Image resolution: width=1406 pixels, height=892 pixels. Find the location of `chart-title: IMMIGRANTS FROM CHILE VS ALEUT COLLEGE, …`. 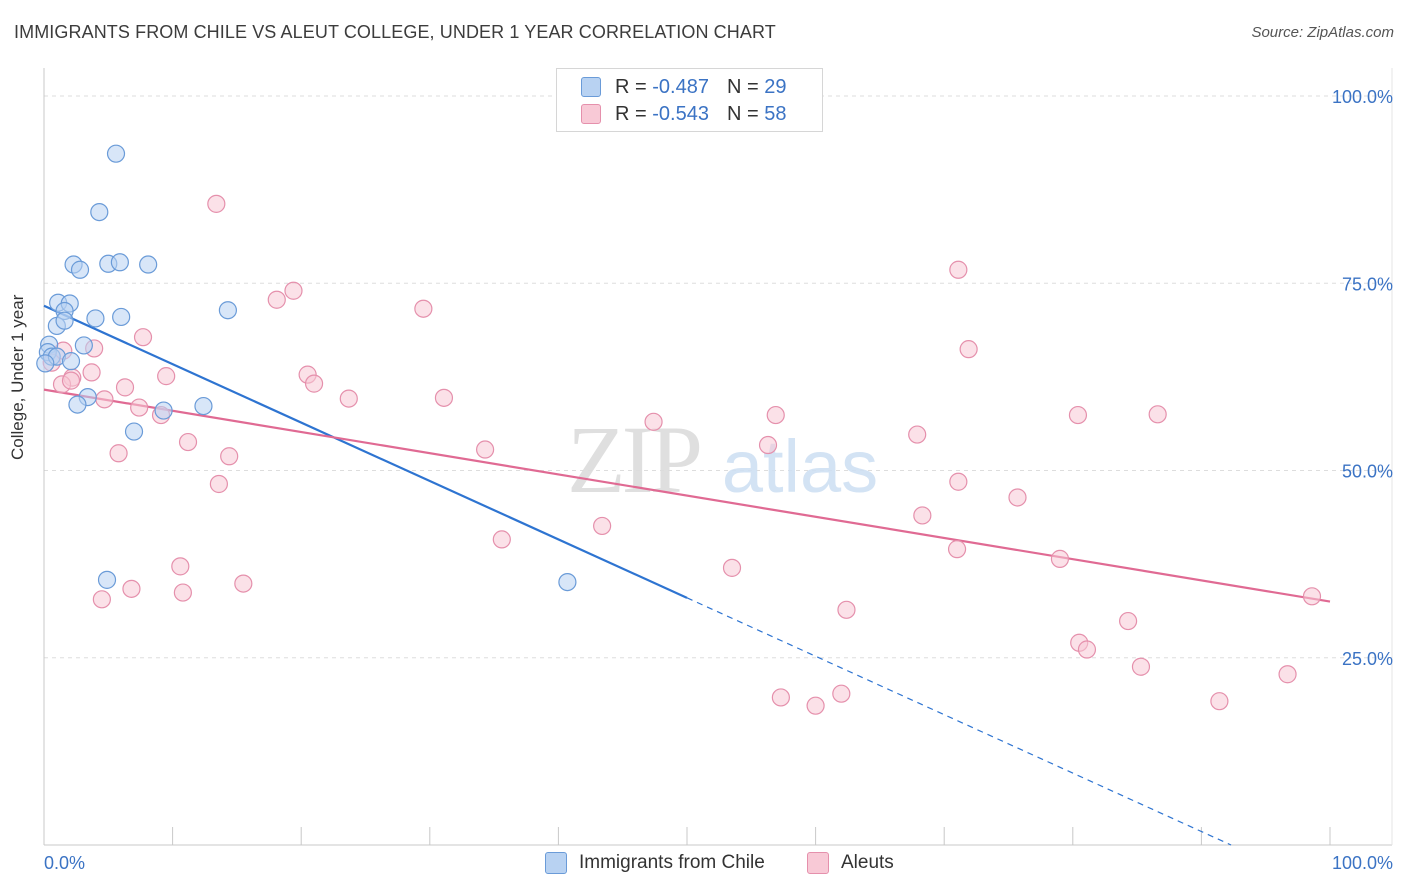

chart-title: IMMIGRANTS FROM CHILE VS ALEUT COLLEGE, … is located at coordinates (395, 32).